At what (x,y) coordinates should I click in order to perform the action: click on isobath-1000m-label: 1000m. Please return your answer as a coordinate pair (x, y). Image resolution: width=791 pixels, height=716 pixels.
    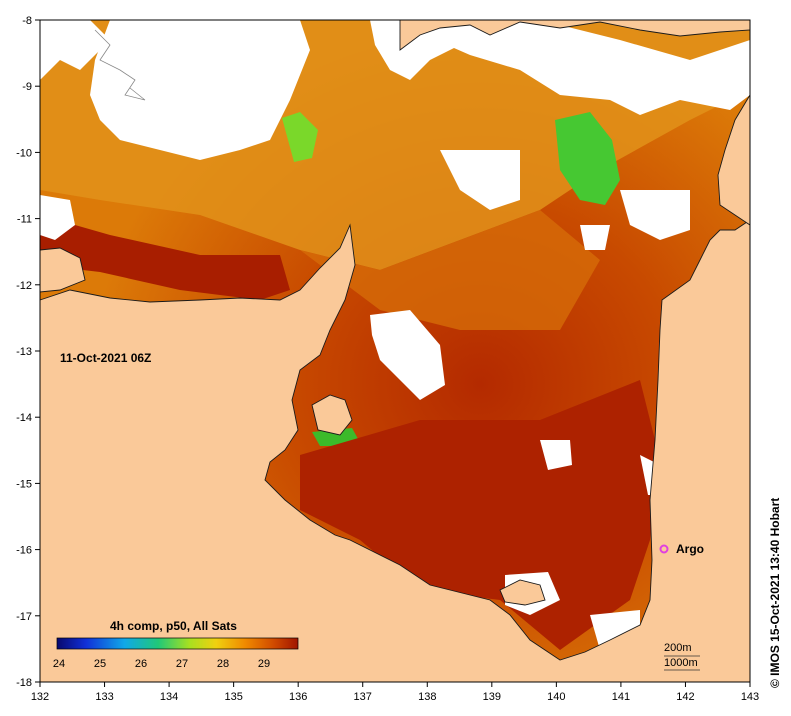
    Looking at the image, I should click on (681, 663).